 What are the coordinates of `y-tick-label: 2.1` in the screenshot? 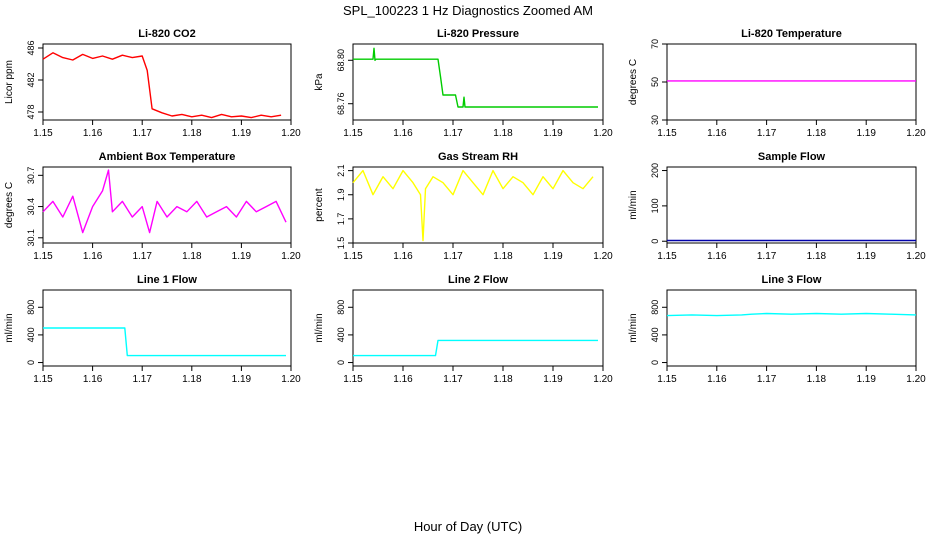 It's located at (341, 170).